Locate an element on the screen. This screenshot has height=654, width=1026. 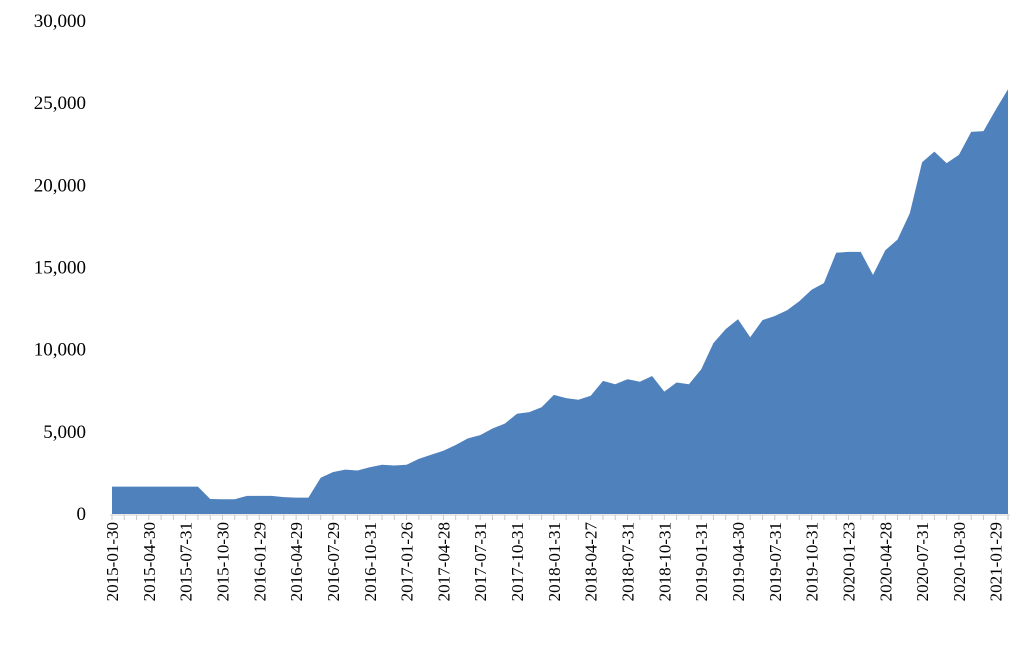
y-tick-label: 25,000 is located at coordinates (60, 103).